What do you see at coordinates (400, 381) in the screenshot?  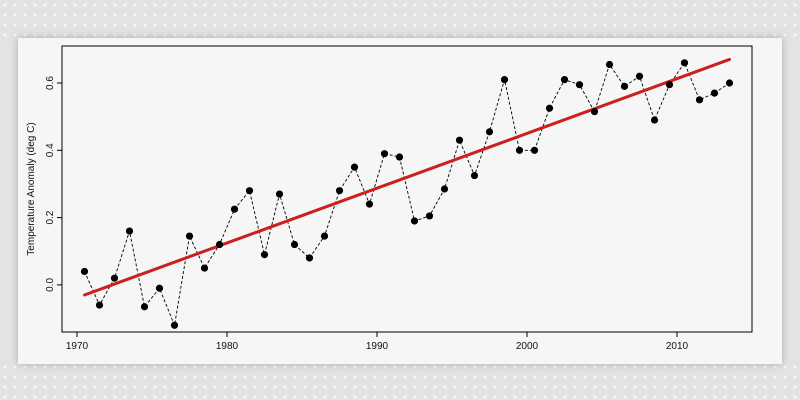 I see `dotted-background-bottom` at bounding box center [400, 381].